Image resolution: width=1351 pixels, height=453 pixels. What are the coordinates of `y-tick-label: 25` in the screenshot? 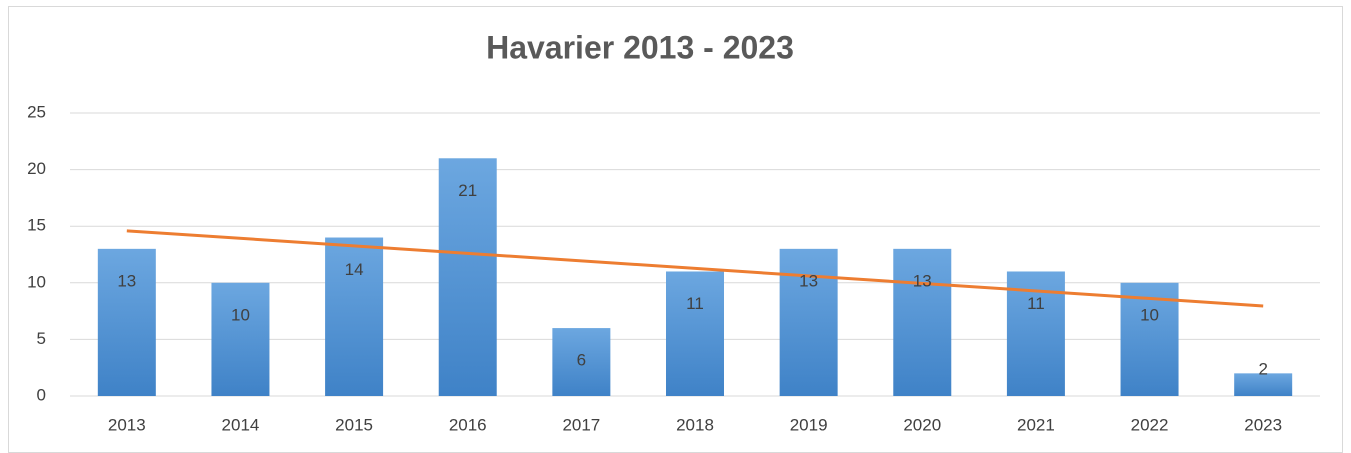 It's located at (36, 111).